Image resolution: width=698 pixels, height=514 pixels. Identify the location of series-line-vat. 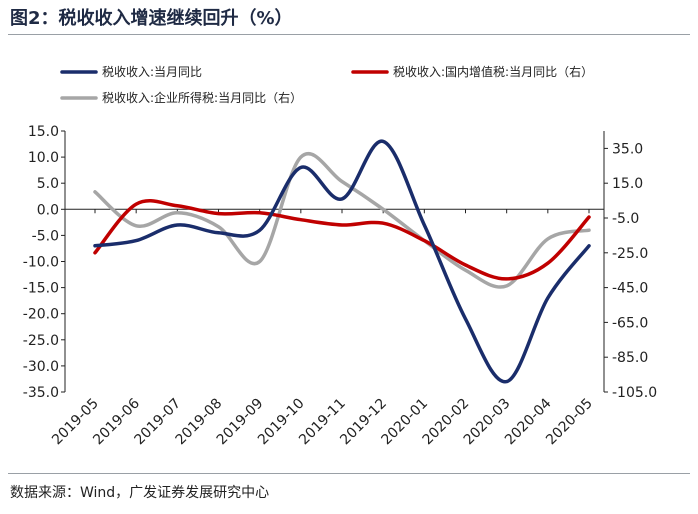
(342, 240).